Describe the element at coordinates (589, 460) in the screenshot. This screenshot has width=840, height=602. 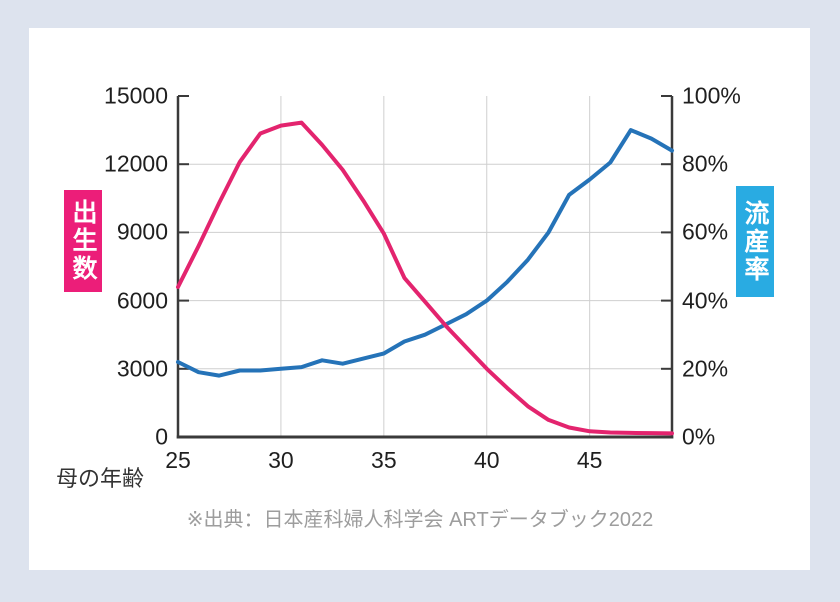
I see `x-tick-label: 45` at that location.